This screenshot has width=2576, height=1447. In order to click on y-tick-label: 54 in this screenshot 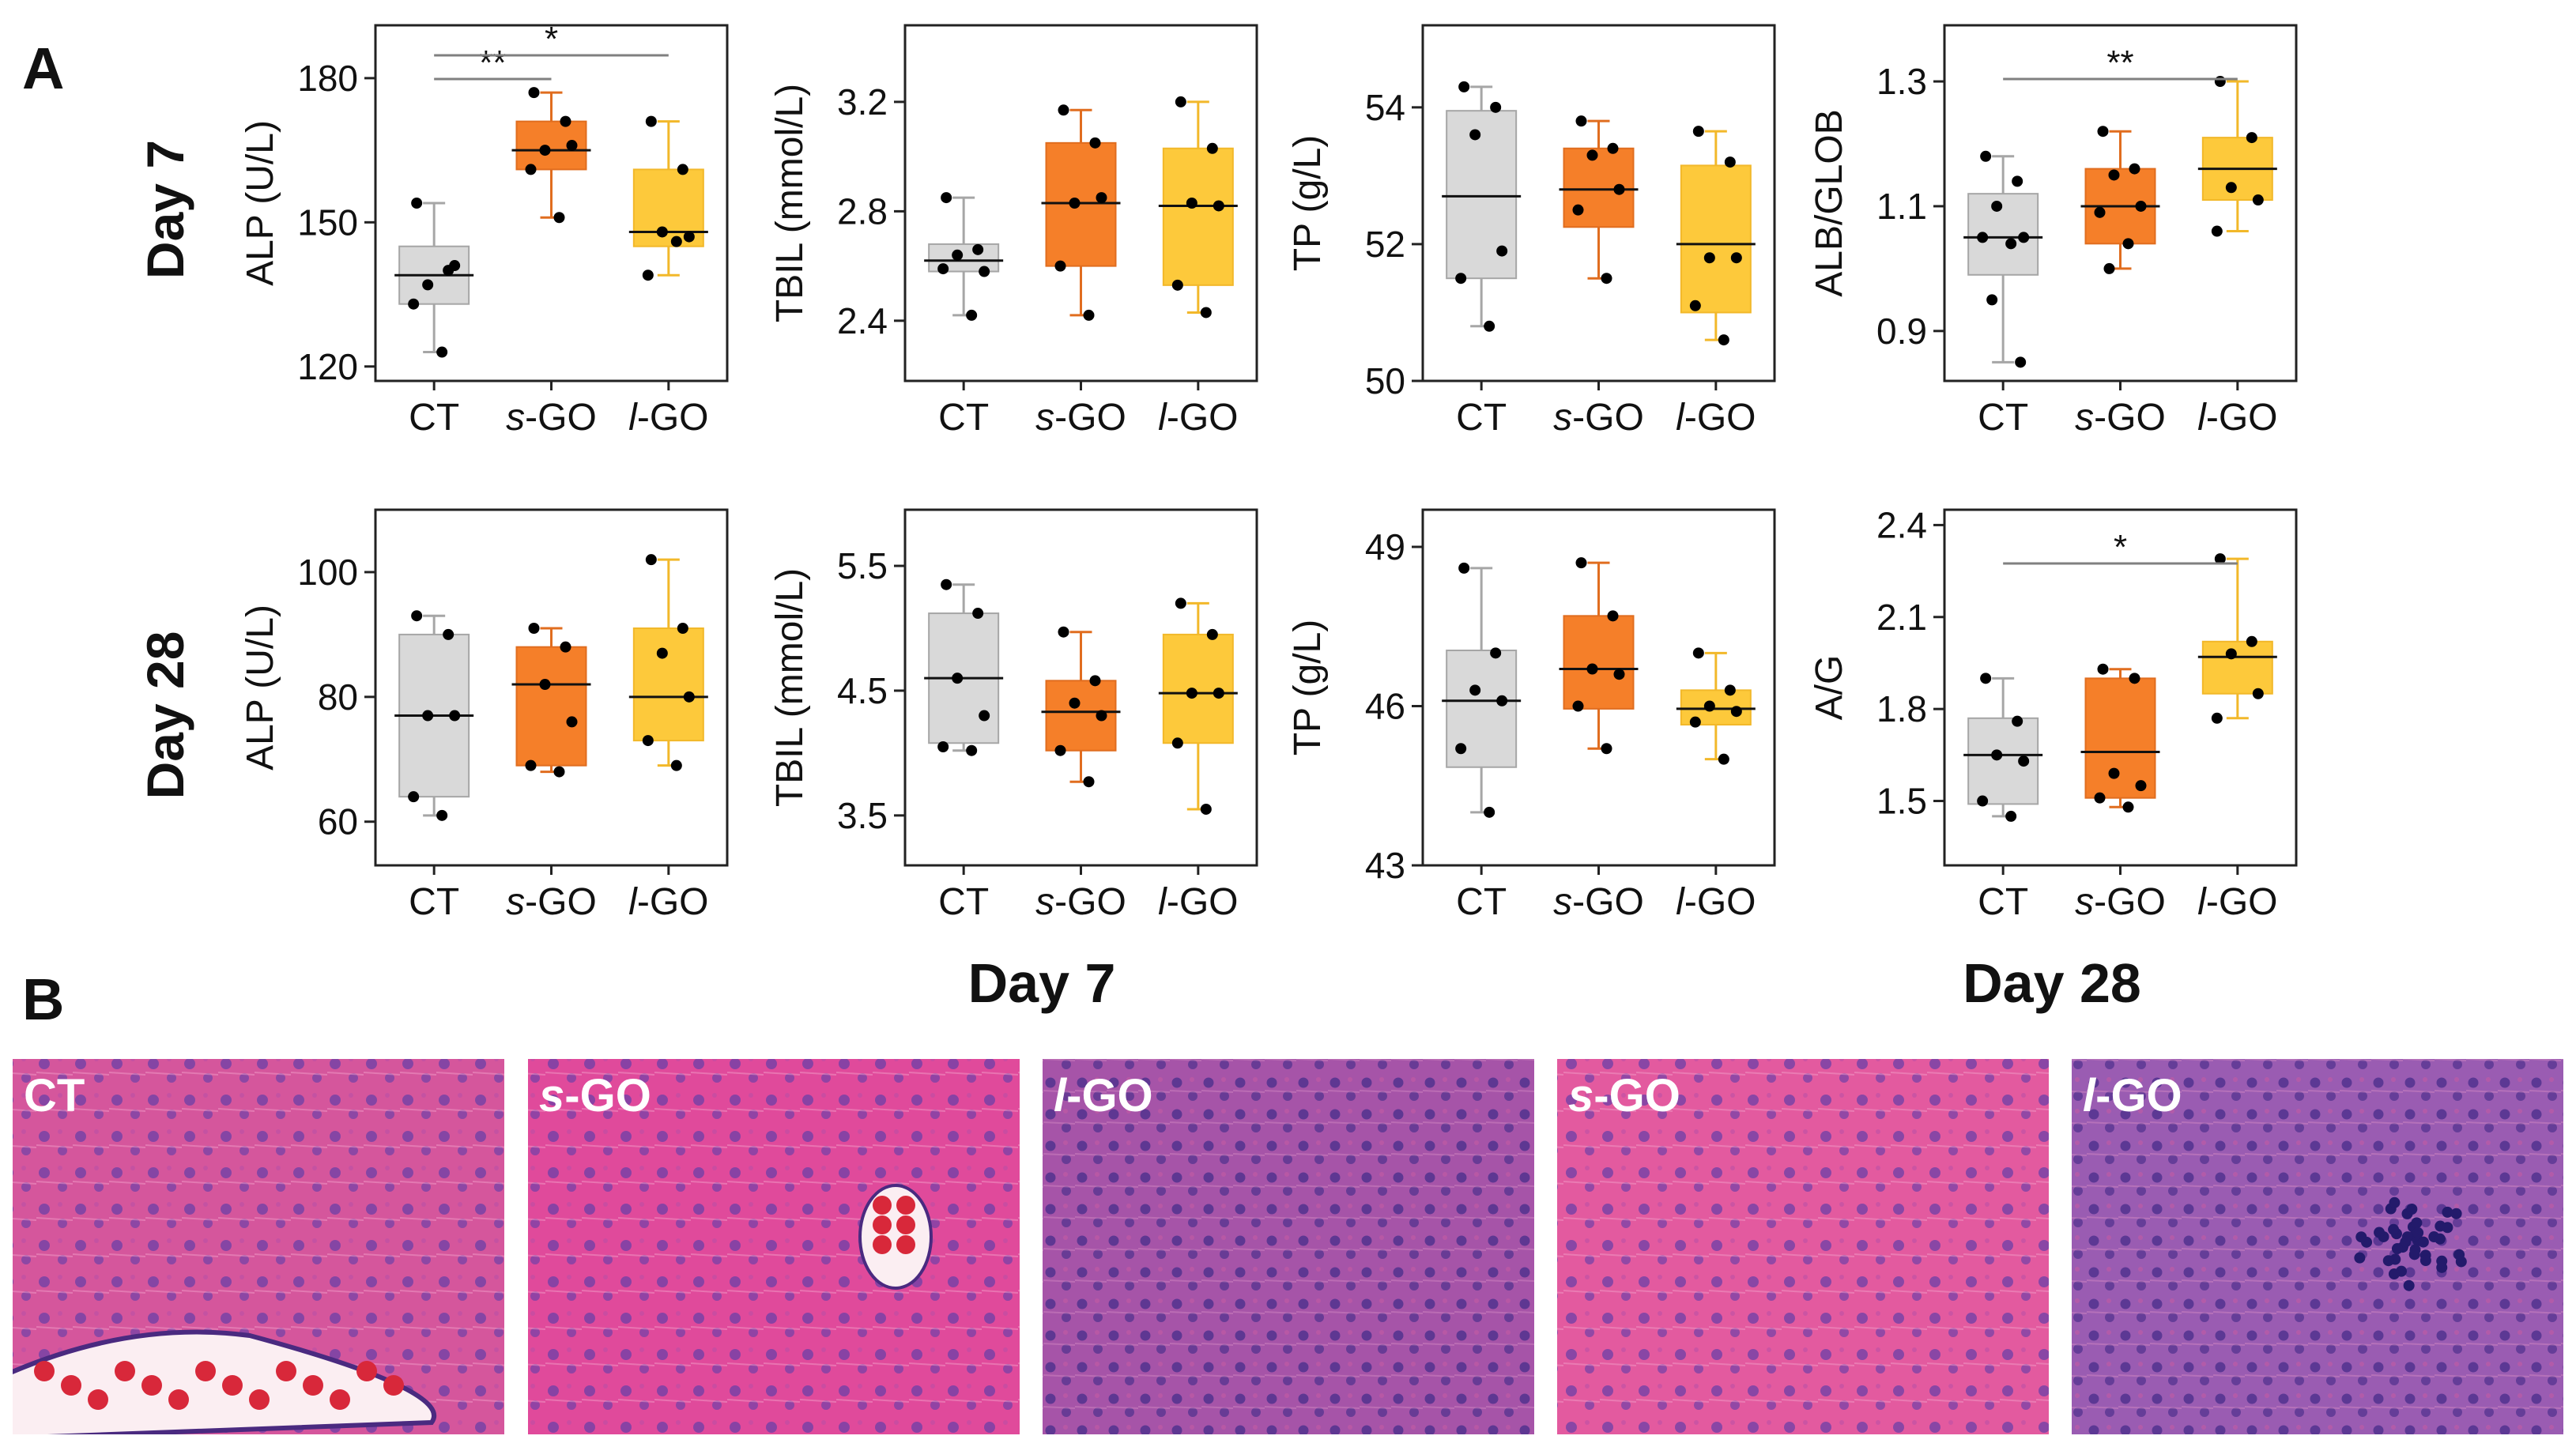, I will do `click(1385, 107)`.